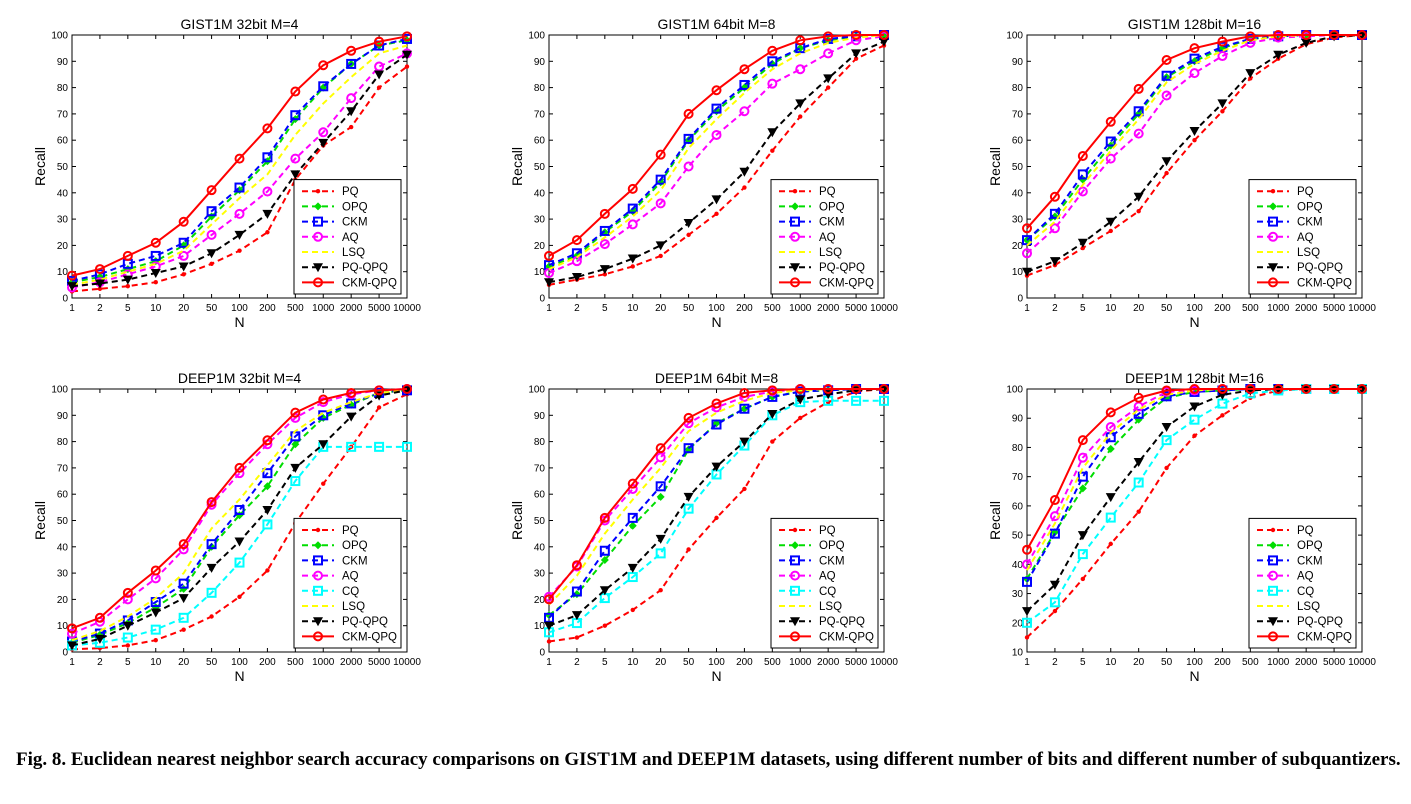  What do you see at coordinates (795, 590) in the screenshot?
I see `legend-marker-cq` at bounding box center [795, 590].